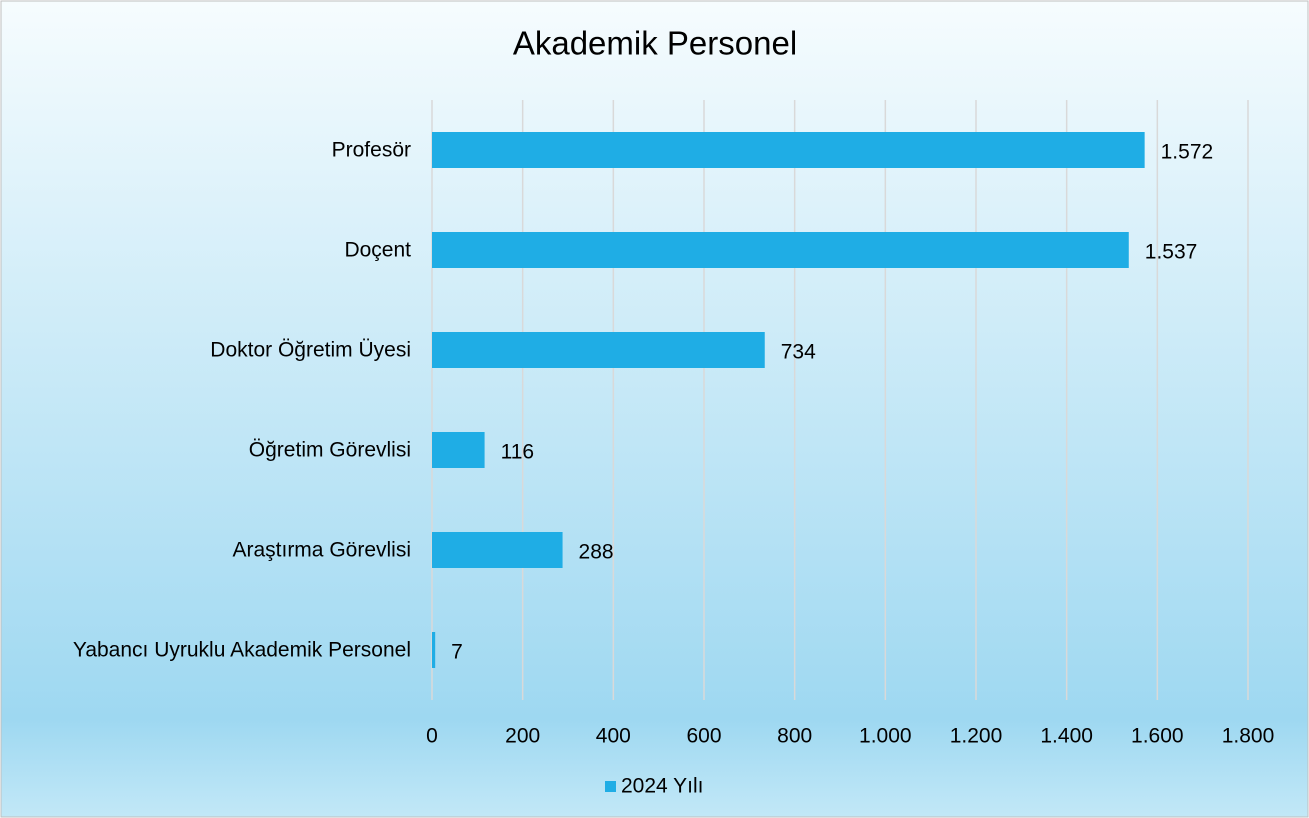 This screenshot has height=818, width=1309. Describe the element at coordinates (885, 736) in the screenshot. I see `x-tick-label: 1.000` at that location.